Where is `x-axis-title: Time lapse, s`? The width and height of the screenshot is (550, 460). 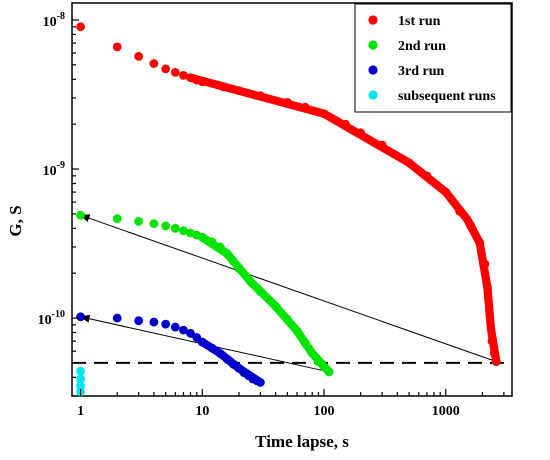
x-axis-title: Time lapse, s is located at coordinates (302, 441).